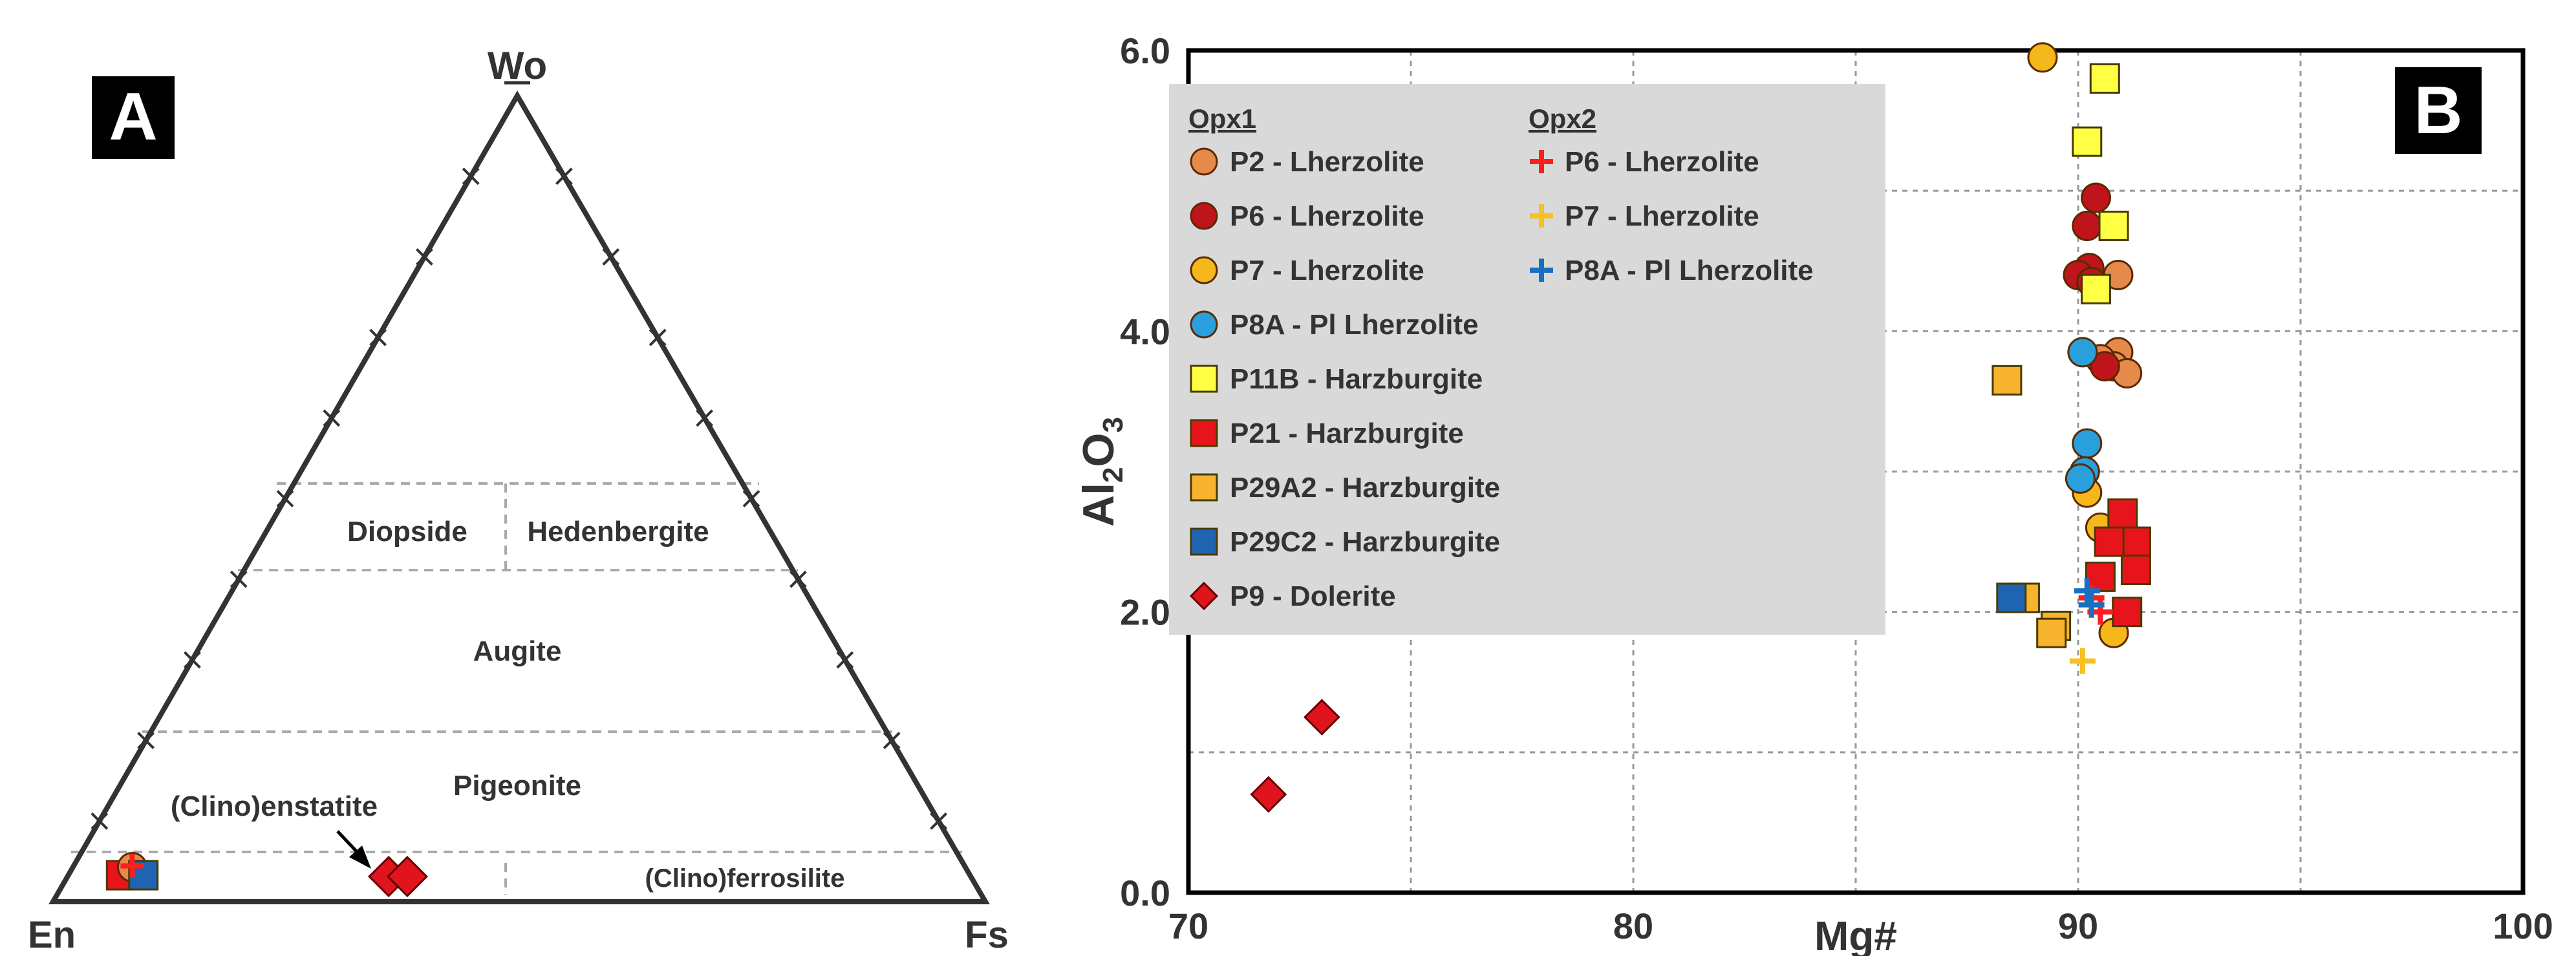 The height and width of the screenshot is (956, 2576). I want to click on badge-a-box, so click(133, 117).